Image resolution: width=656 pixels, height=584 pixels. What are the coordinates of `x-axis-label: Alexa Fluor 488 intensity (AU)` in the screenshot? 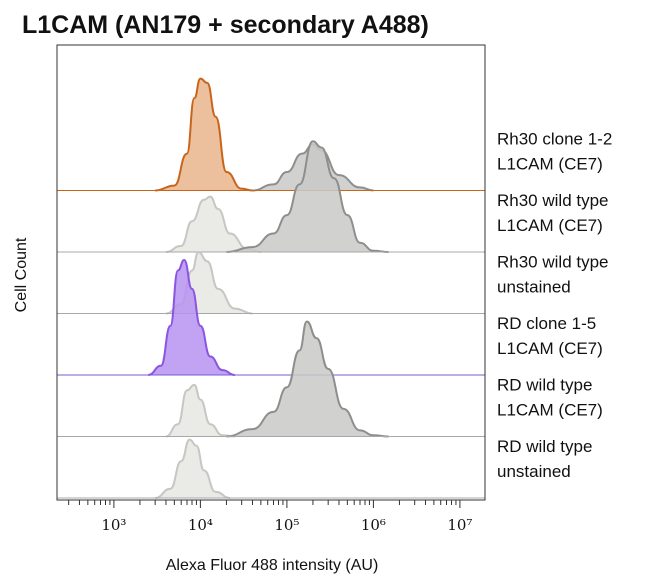 It's located at (272, 565).